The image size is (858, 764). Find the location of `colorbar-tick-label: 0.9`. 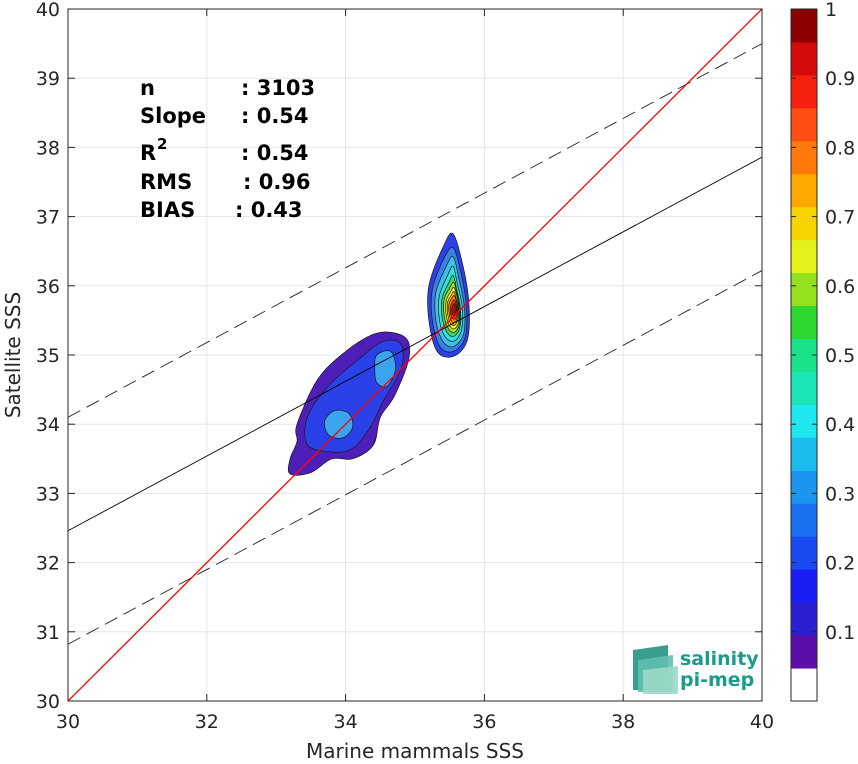

colorbar-tick-label: 0.9 is located at coordinates (840, 79).